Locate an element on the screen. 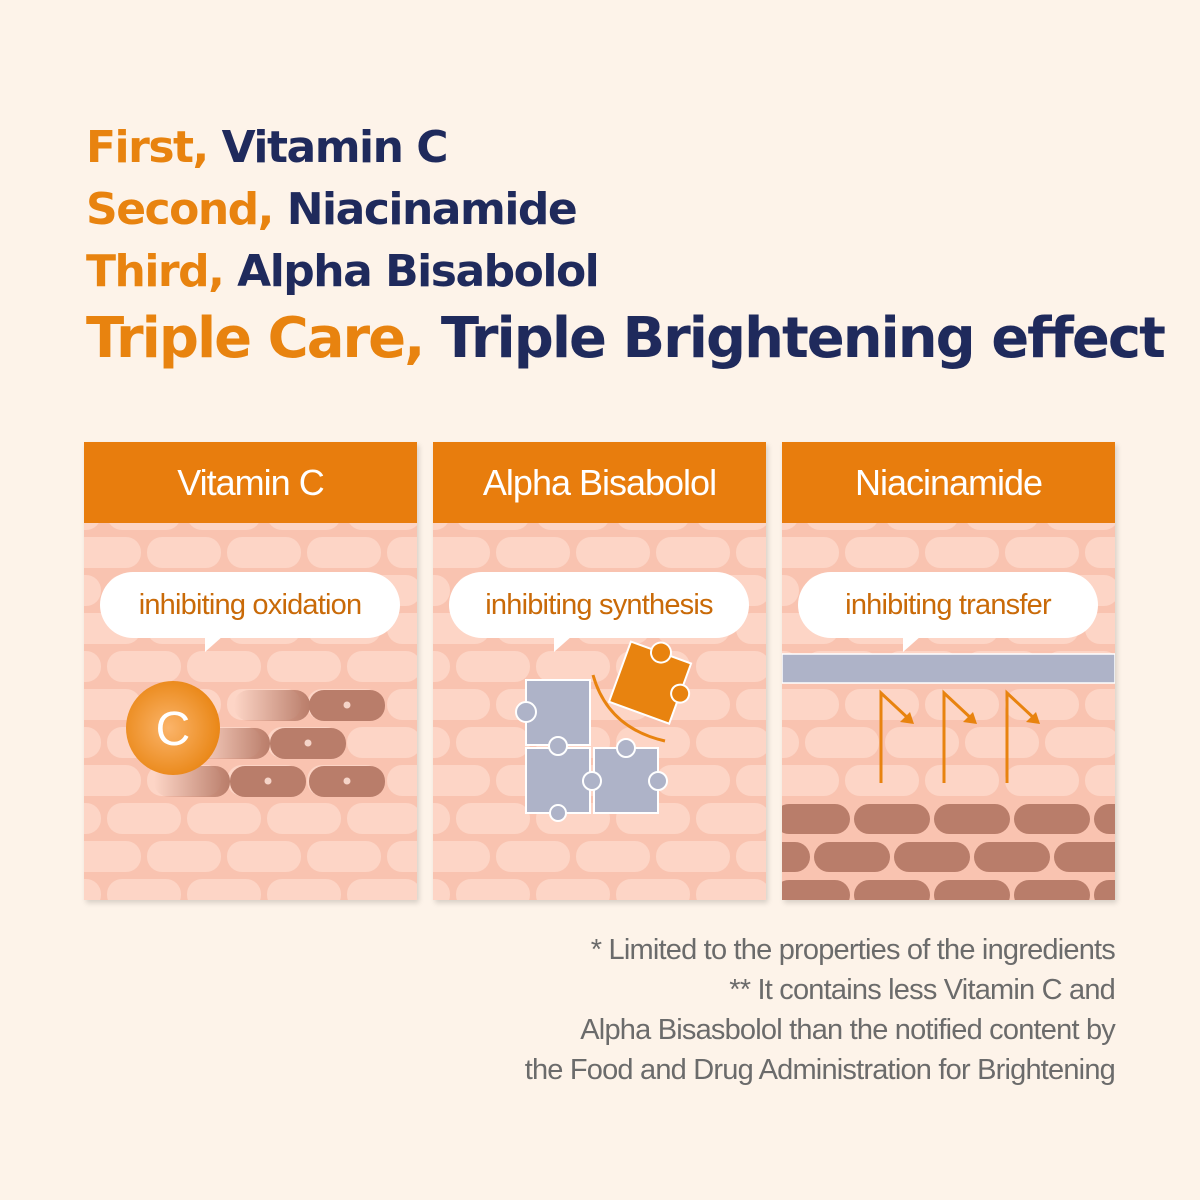  caption-bubble: inhibiting transfer is located at coordinates (948, 612).